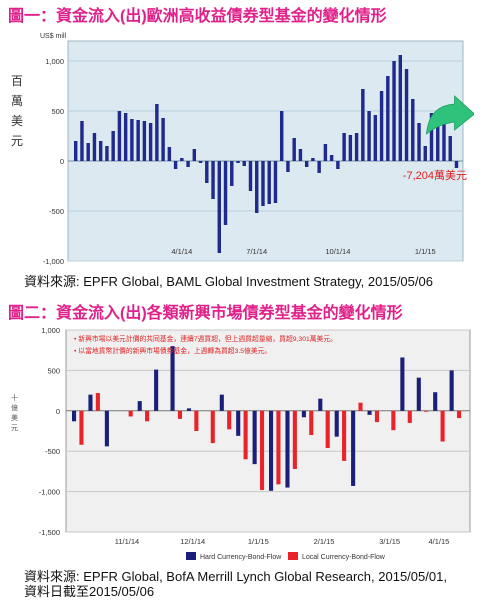 This screenshot has height=602, width=498. I want to click on chart2-ytick-label: 500, so click(53, 370).